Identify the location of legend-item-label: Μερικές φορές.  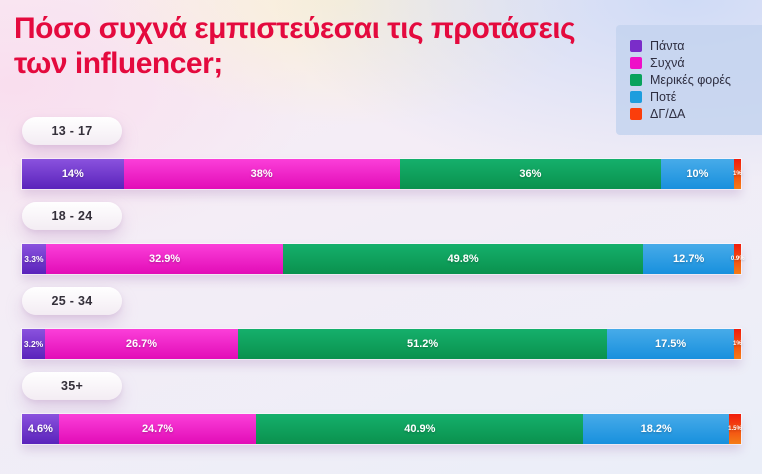
(690, 80).